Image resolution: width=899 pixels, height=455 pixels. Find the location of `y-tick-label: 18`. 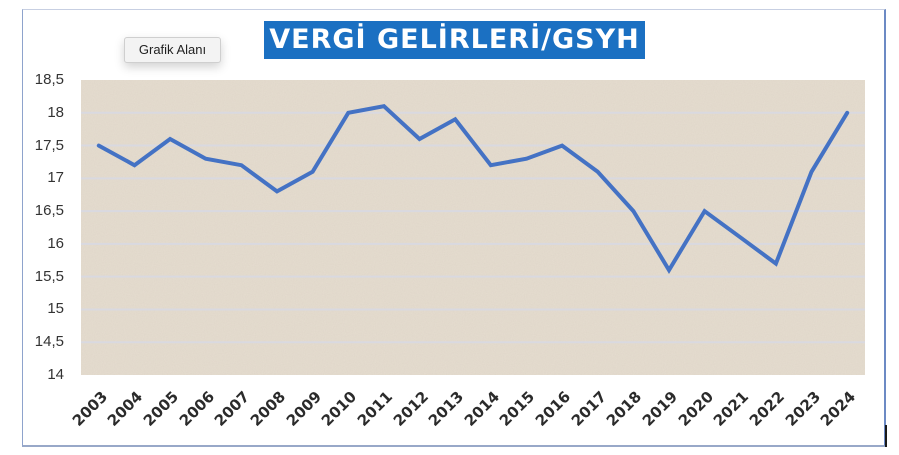

y-tick-label: 18 is located at coordinates (55, 112).